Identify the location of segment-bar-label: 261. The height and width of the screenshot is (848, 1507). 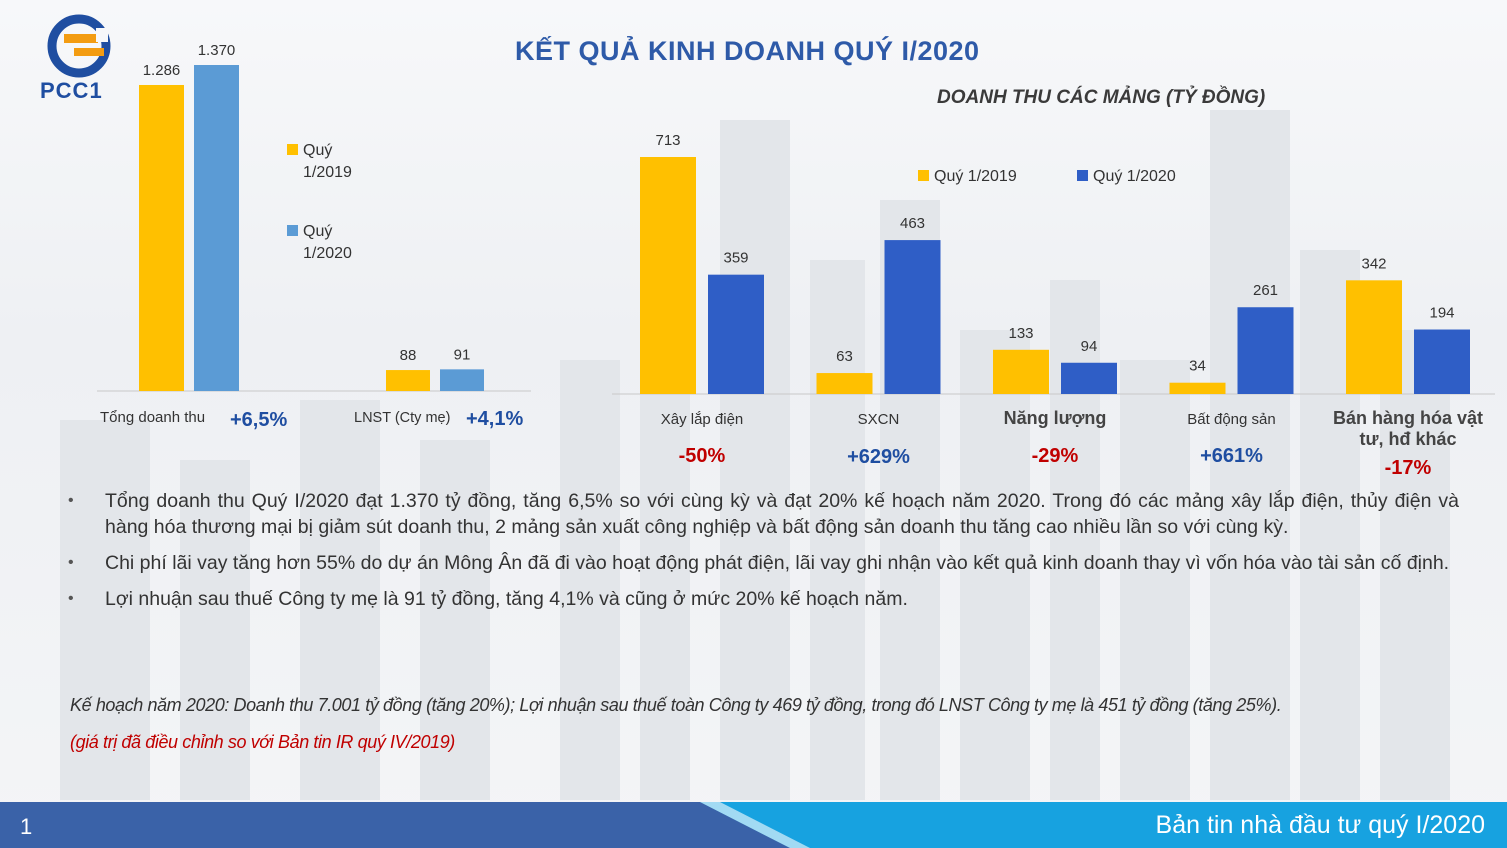
(1265, 290).